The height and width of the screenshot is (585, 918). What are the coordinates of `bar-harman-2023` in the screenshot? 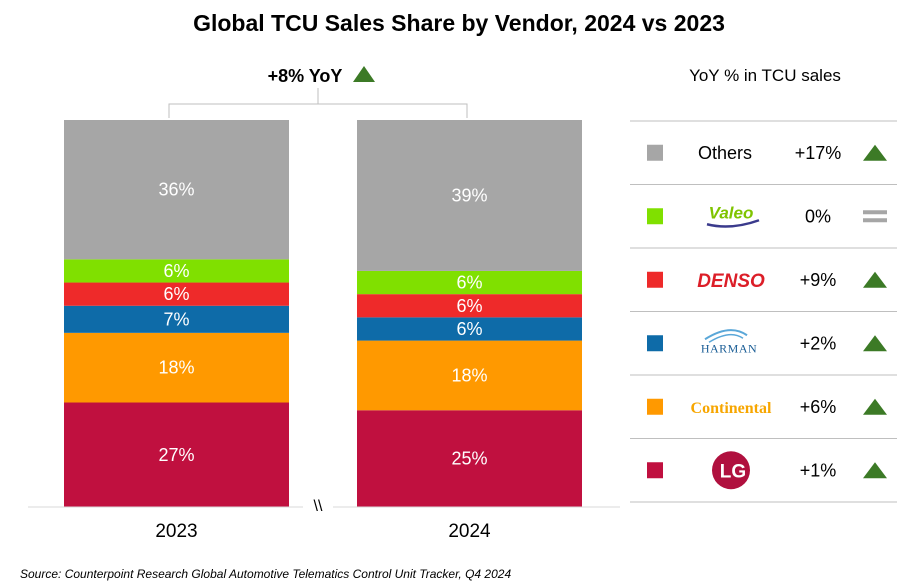 It's located at (176, 319).